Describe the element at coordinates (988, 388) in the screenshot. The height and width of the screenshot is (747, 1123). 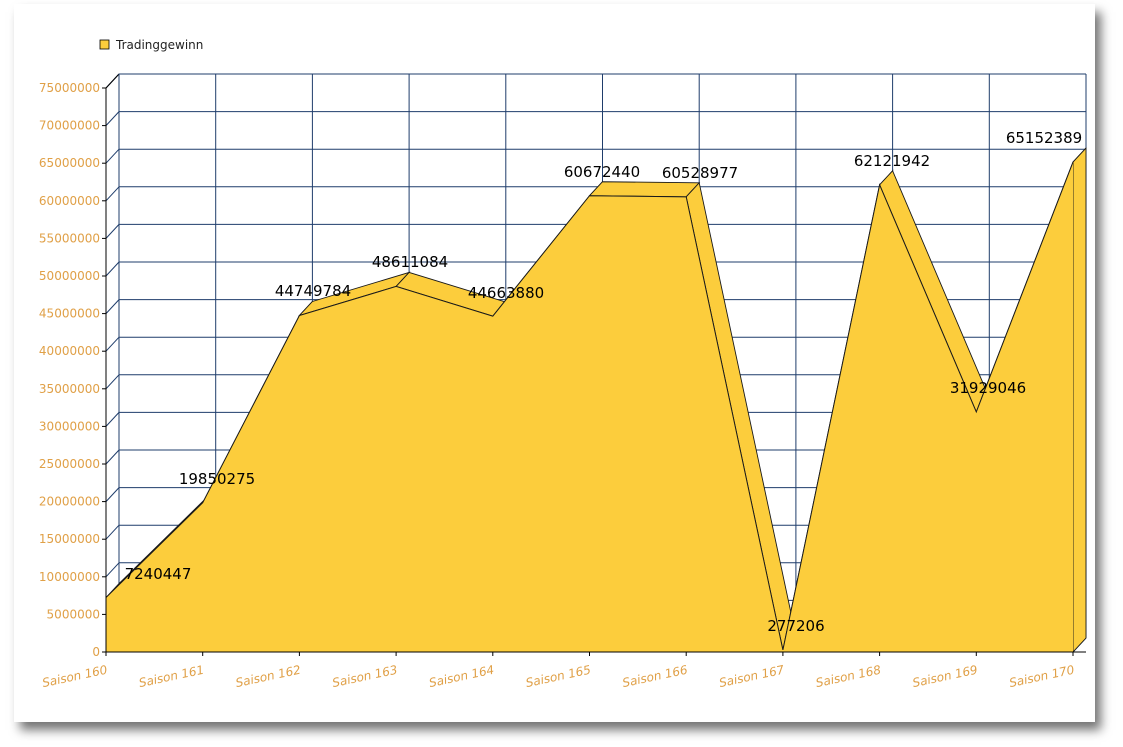
I see `data-label: 31929046` at that location.